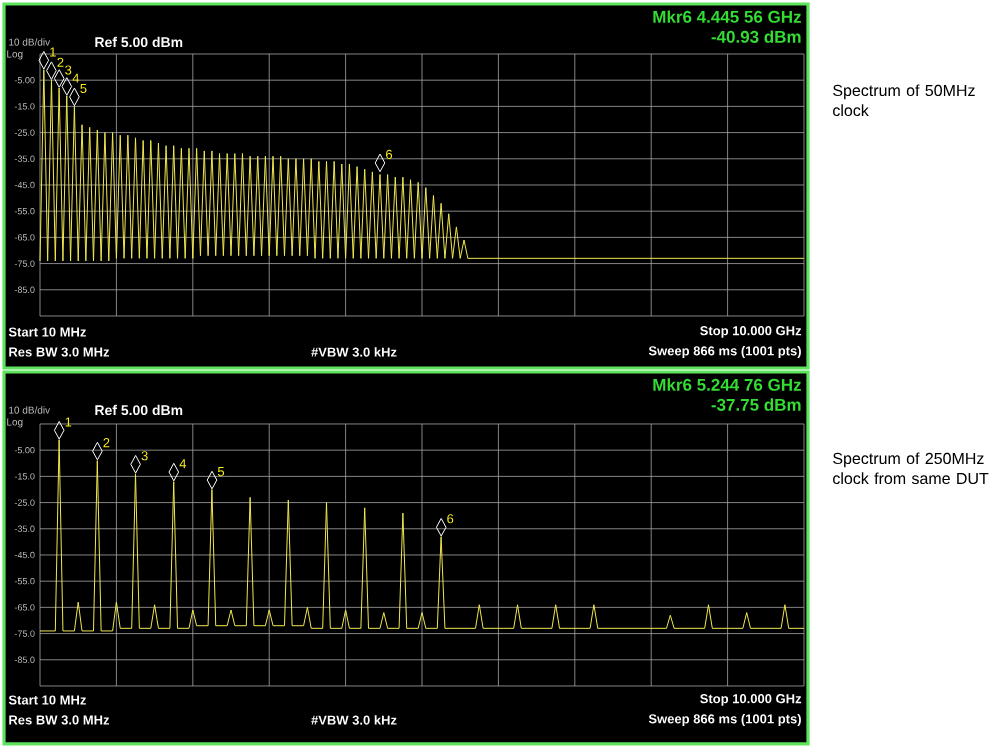  Describe the element at coordinates (904, 100) in the screenshot. I see `text: Spectrum of 50MHz clock` at that location.